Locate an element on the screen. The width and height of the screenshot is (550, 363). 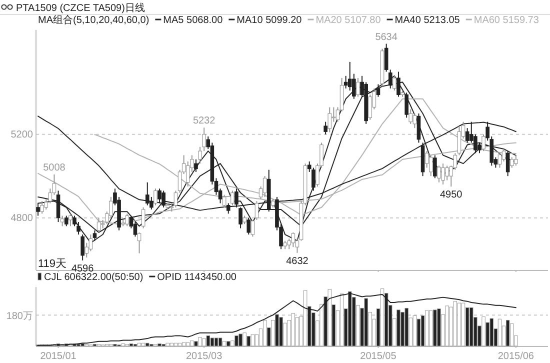
x-tick-label: 2015/05 is located at coordinates (378, 356).